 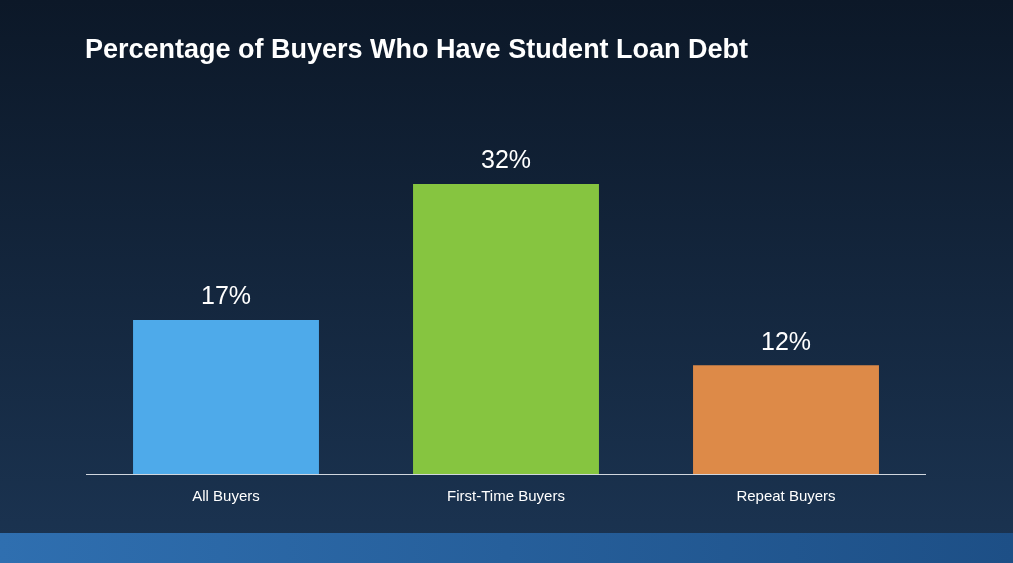 I want to click on data-label: 17%, so click(x=226, y=295).